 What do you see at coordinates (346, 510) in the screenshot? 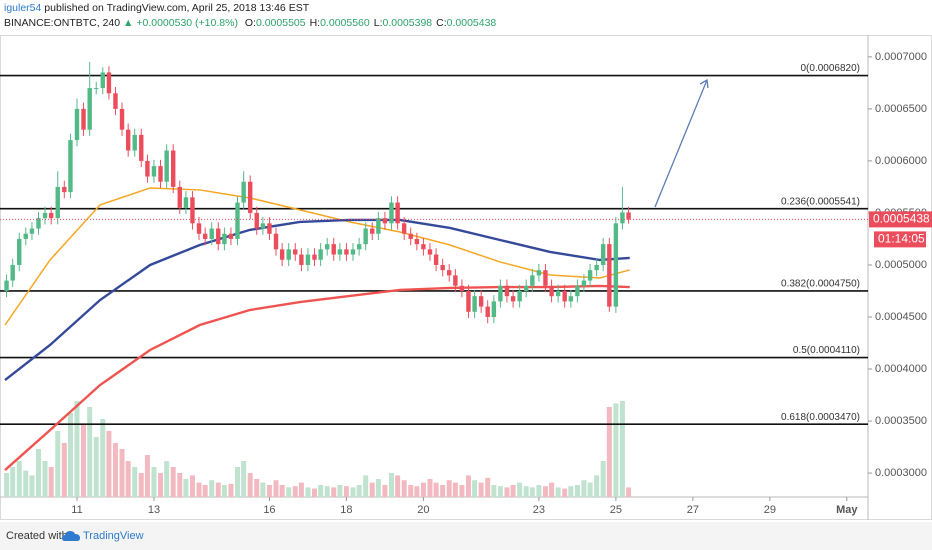
I see `x-tick-label: 18` at bounding box center [346, 510].